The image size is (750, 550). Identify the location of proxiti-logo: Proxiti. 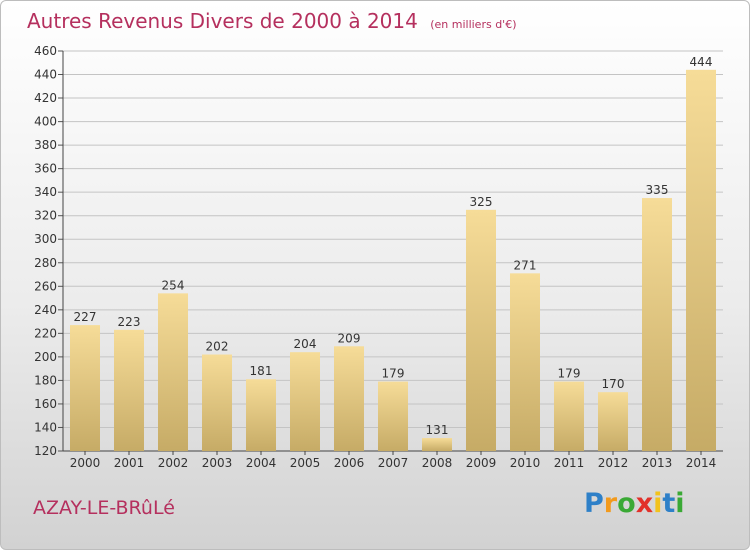
(634, 503).